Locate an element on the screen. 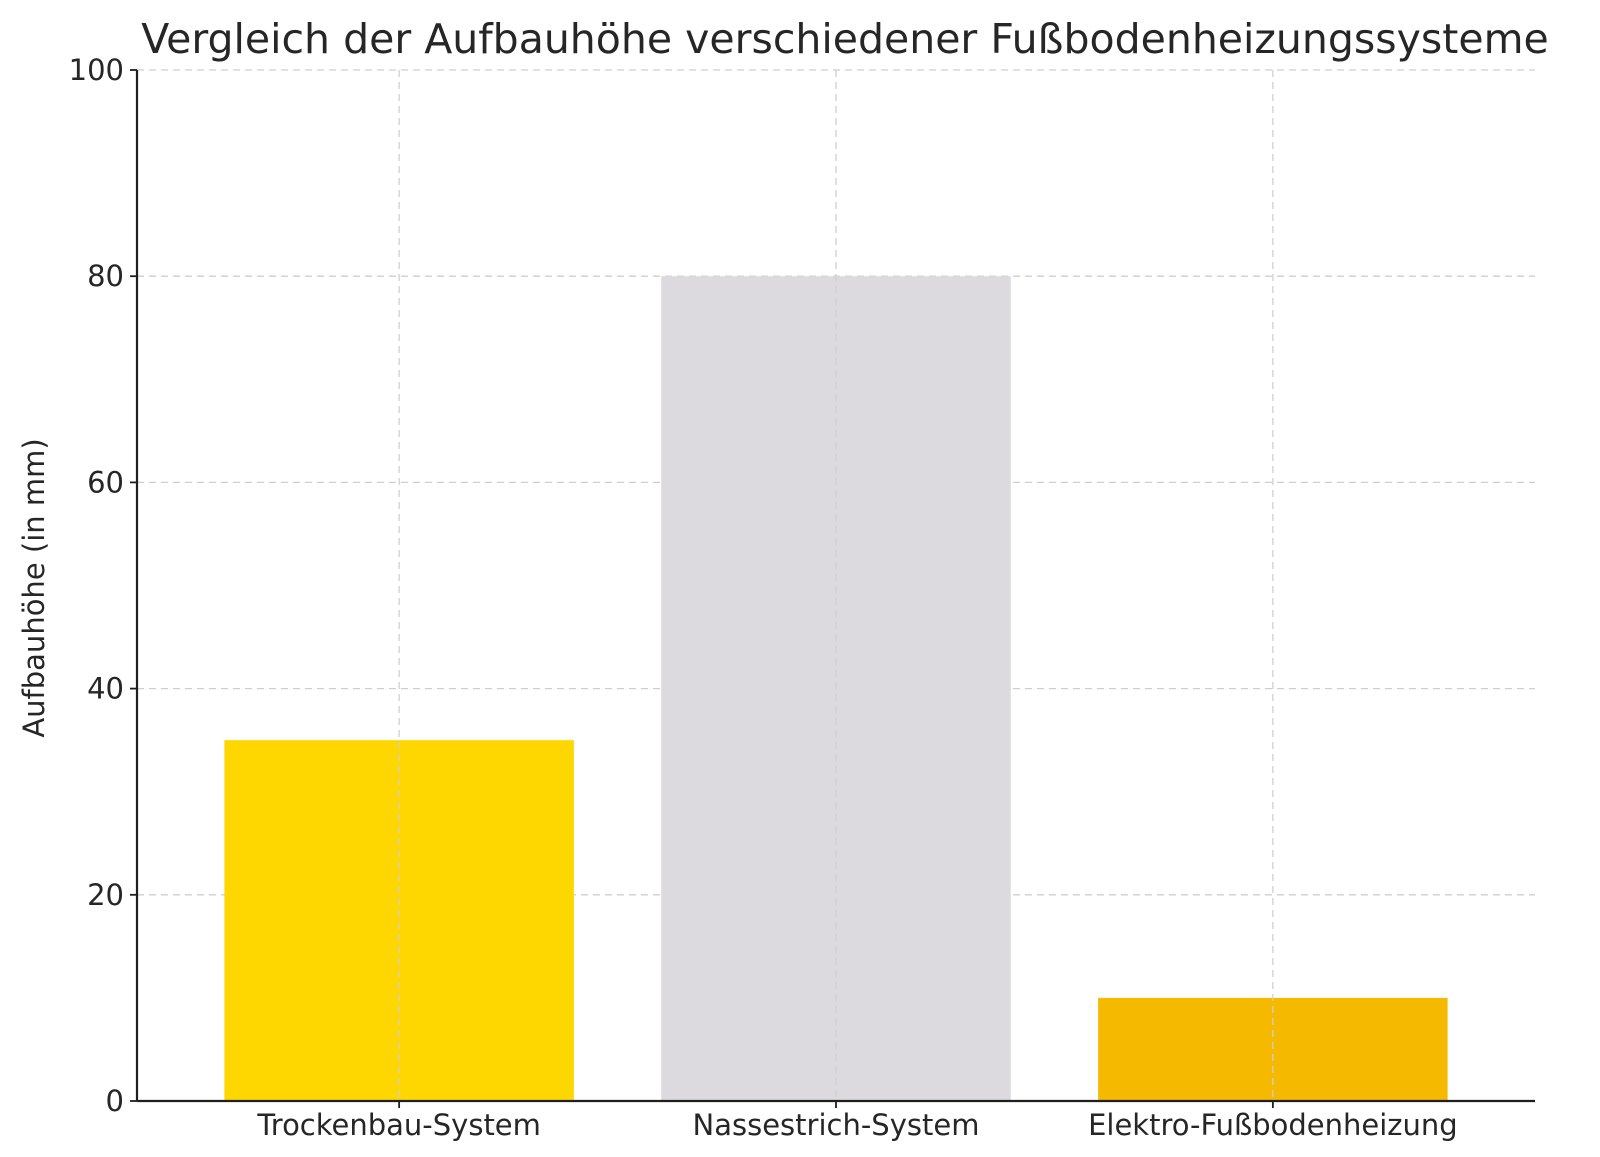  y-tick-label: 80 is located at coordinates (105, 276).